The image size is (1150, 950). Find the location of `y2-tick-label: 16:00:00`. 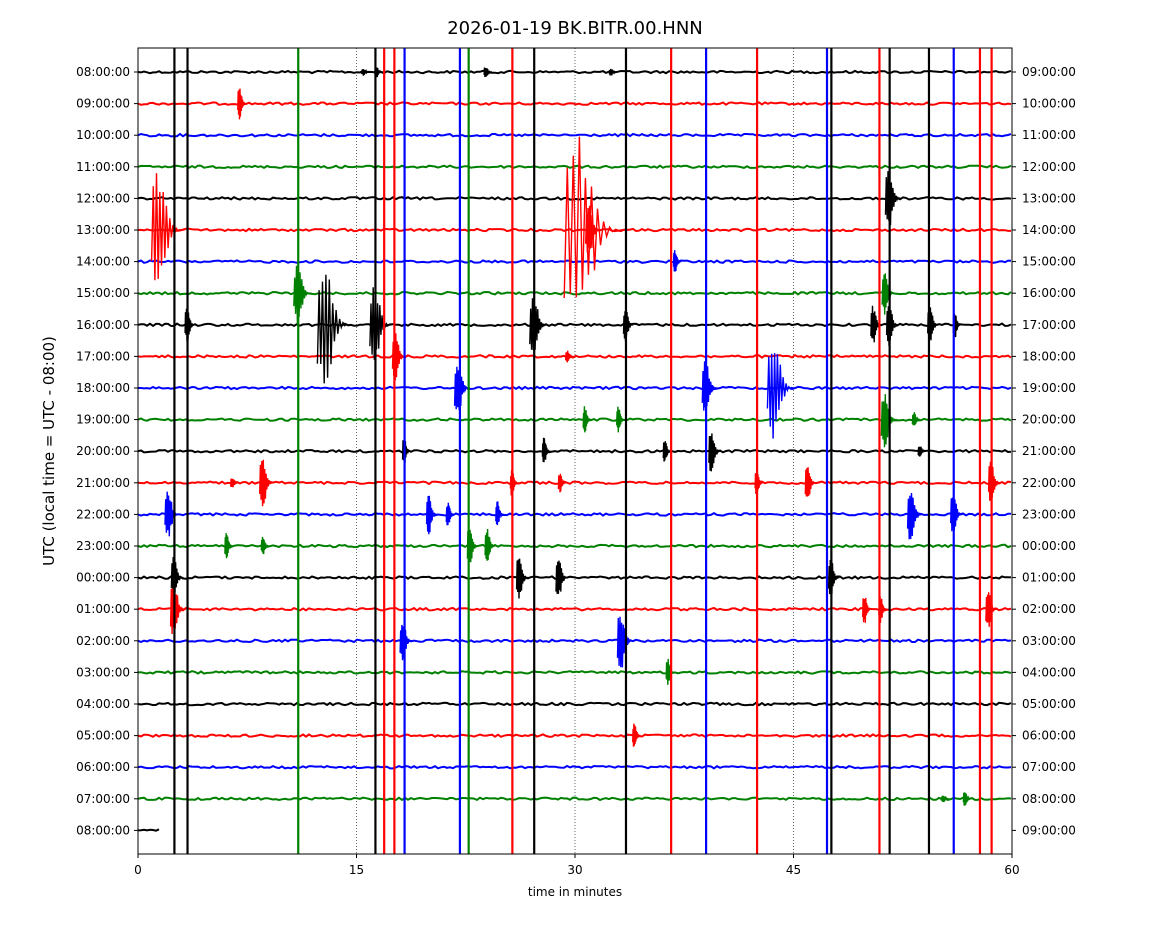

y2-tick-label: 16:00:00 is located at coordinates (1049, 293).